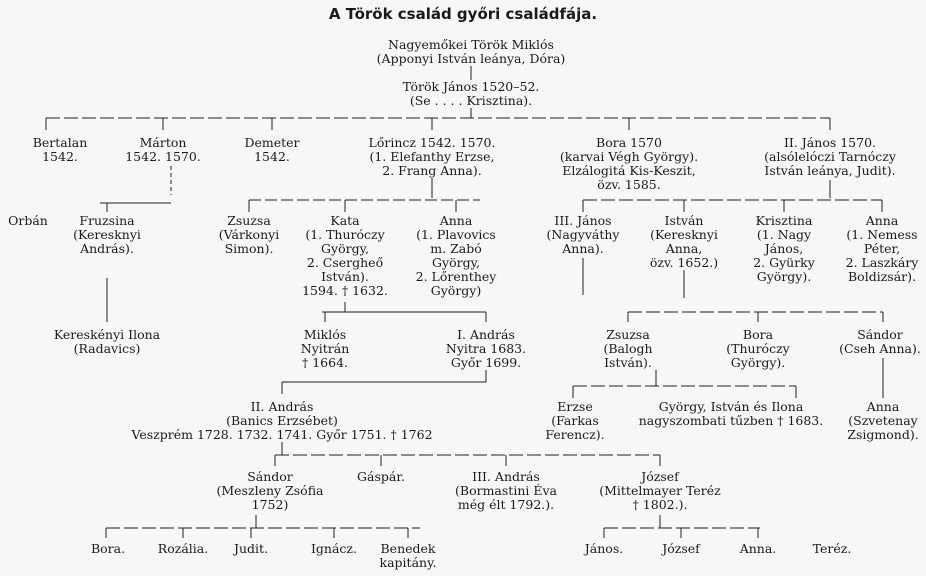 Image resolution: width=926 pixels, height=576 pixels. What do you see at coordinates (325, 348) in the screenshot?
I see `node-miklos2: Miklós Nyitrán † 1664.` at bounding box center [325, 348].